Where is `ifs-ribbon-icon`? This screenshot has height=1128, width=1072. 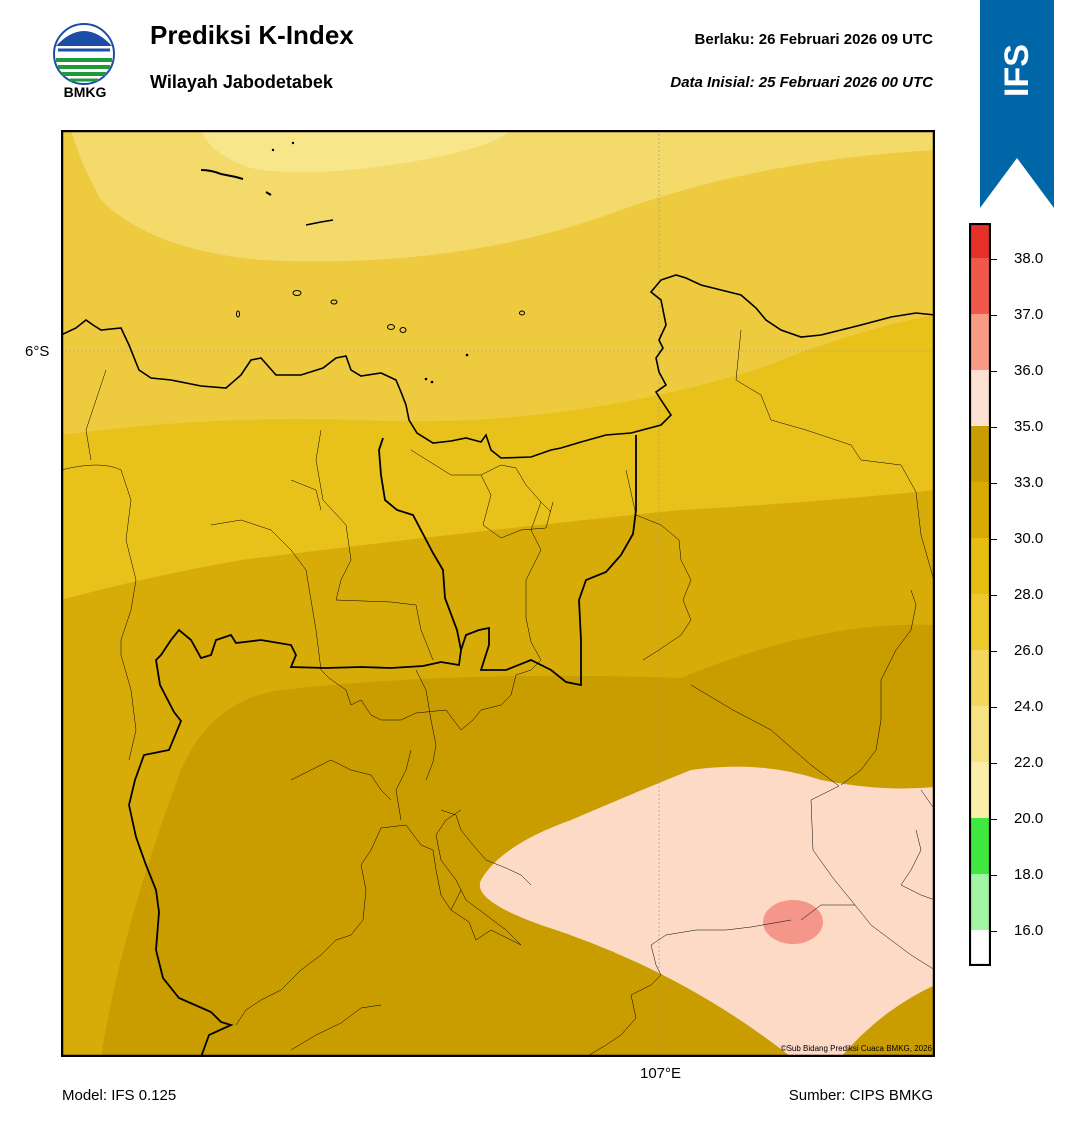
ifs-ribbon-icon is located at coordinates (1017, 104).